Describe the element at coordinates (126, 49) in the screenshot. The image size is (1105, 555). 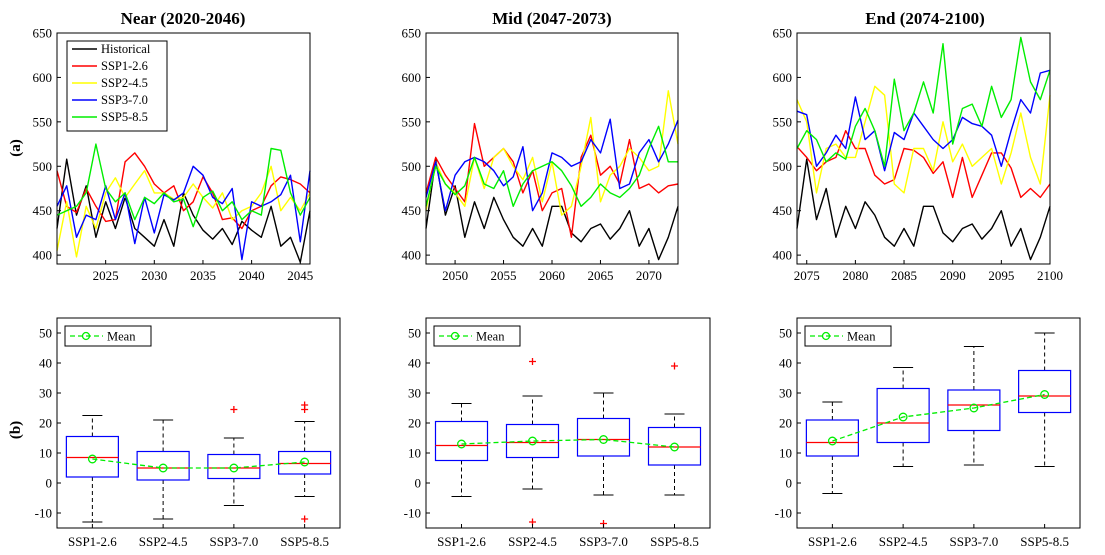
I see `legend-label: Historical` at that location.